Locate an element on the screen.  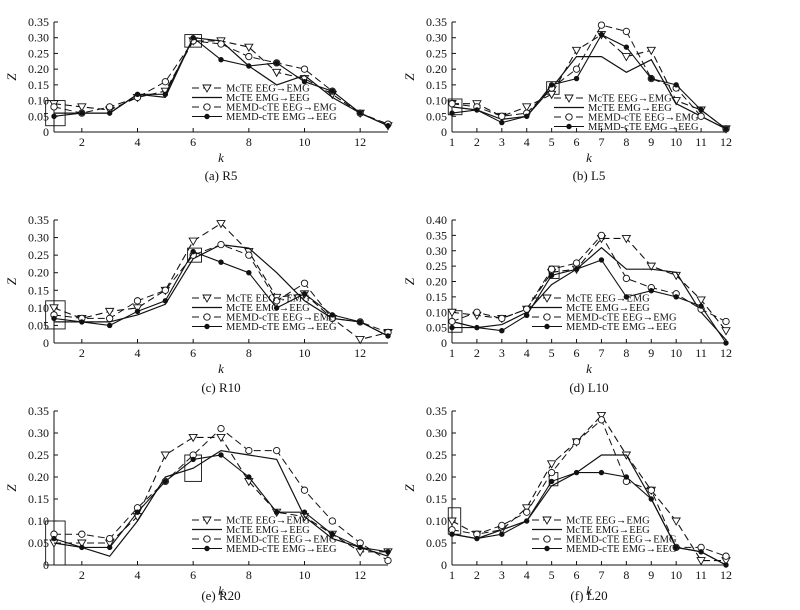
y-tick-label: 0.15 is located at coordinates (38, 499).